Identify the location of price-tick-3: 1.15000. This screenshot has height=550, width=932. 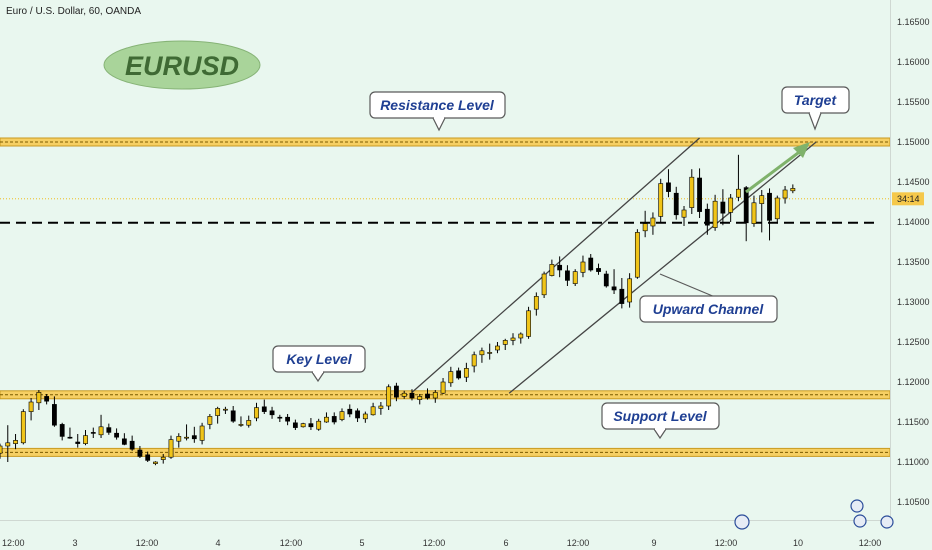
(913, 142).